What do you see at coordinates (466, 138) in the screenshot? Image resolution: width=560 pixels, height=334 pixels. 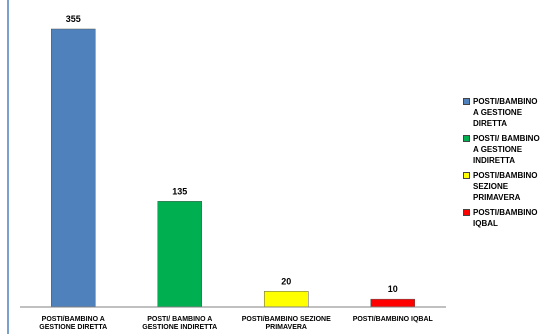 I see `legend-swatch-indiretta` at bounding box center [466, 138].